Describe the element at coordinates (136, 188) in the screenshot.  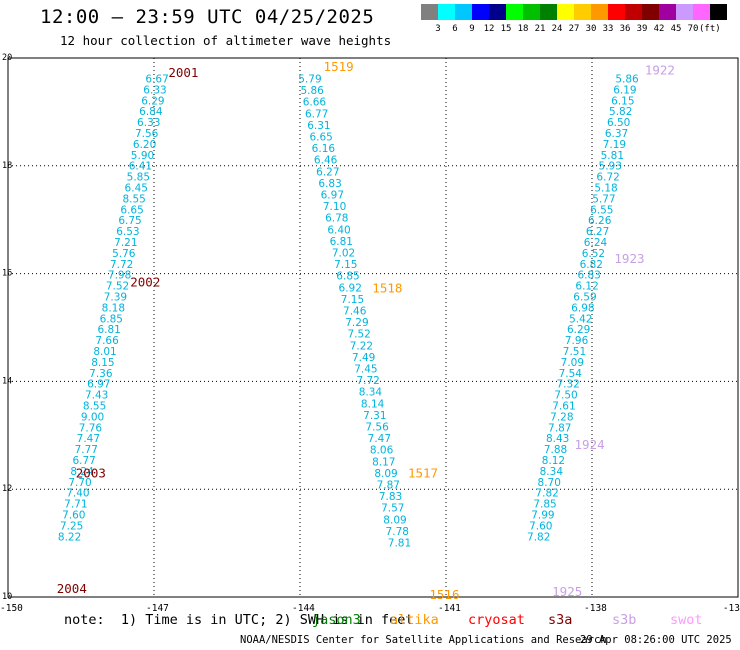
I see `wave-height-value: 6.45` at that location.